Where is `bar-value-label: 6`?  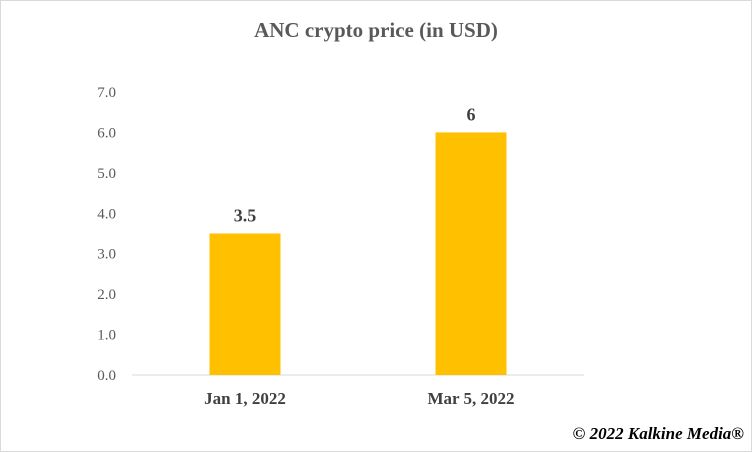 bar-value-label: 6 is located at coordinates (471, 114).